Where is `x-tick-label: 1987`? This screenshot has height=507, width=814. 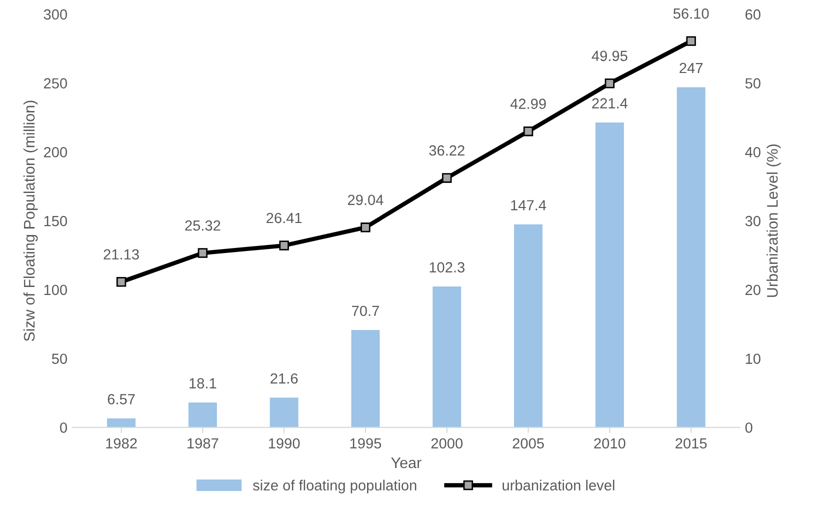 x-tick-label: 1987 is located at coordinates (203, 443).